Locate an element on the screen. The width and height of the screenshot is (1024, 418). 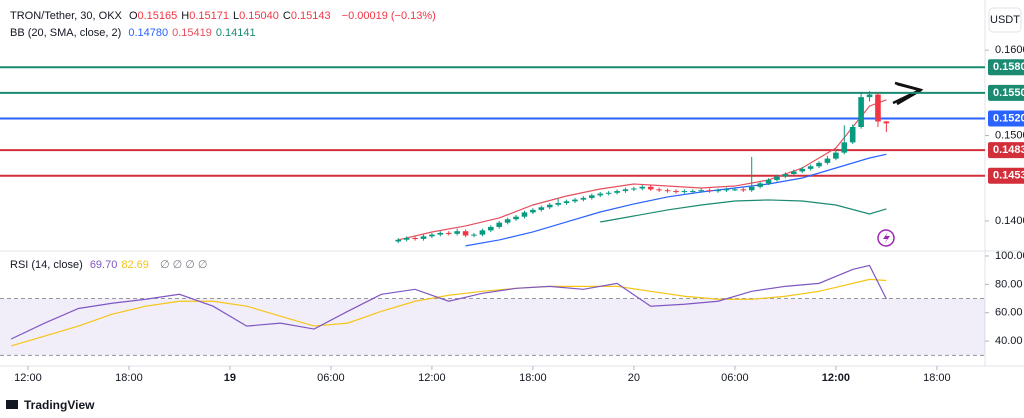
level-label: 0.1550 is located at coordinates (1008, 93).